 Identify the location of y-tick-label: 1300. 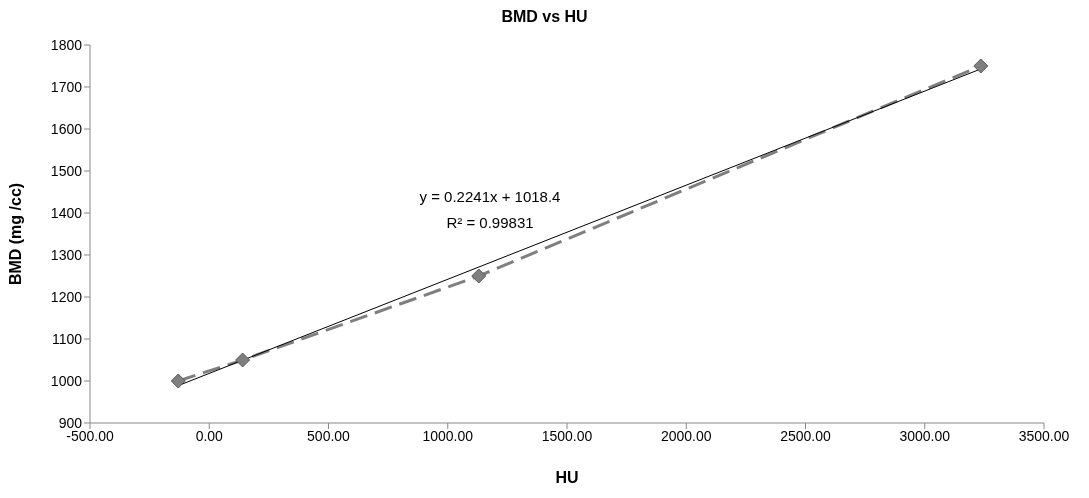
(66, 254).